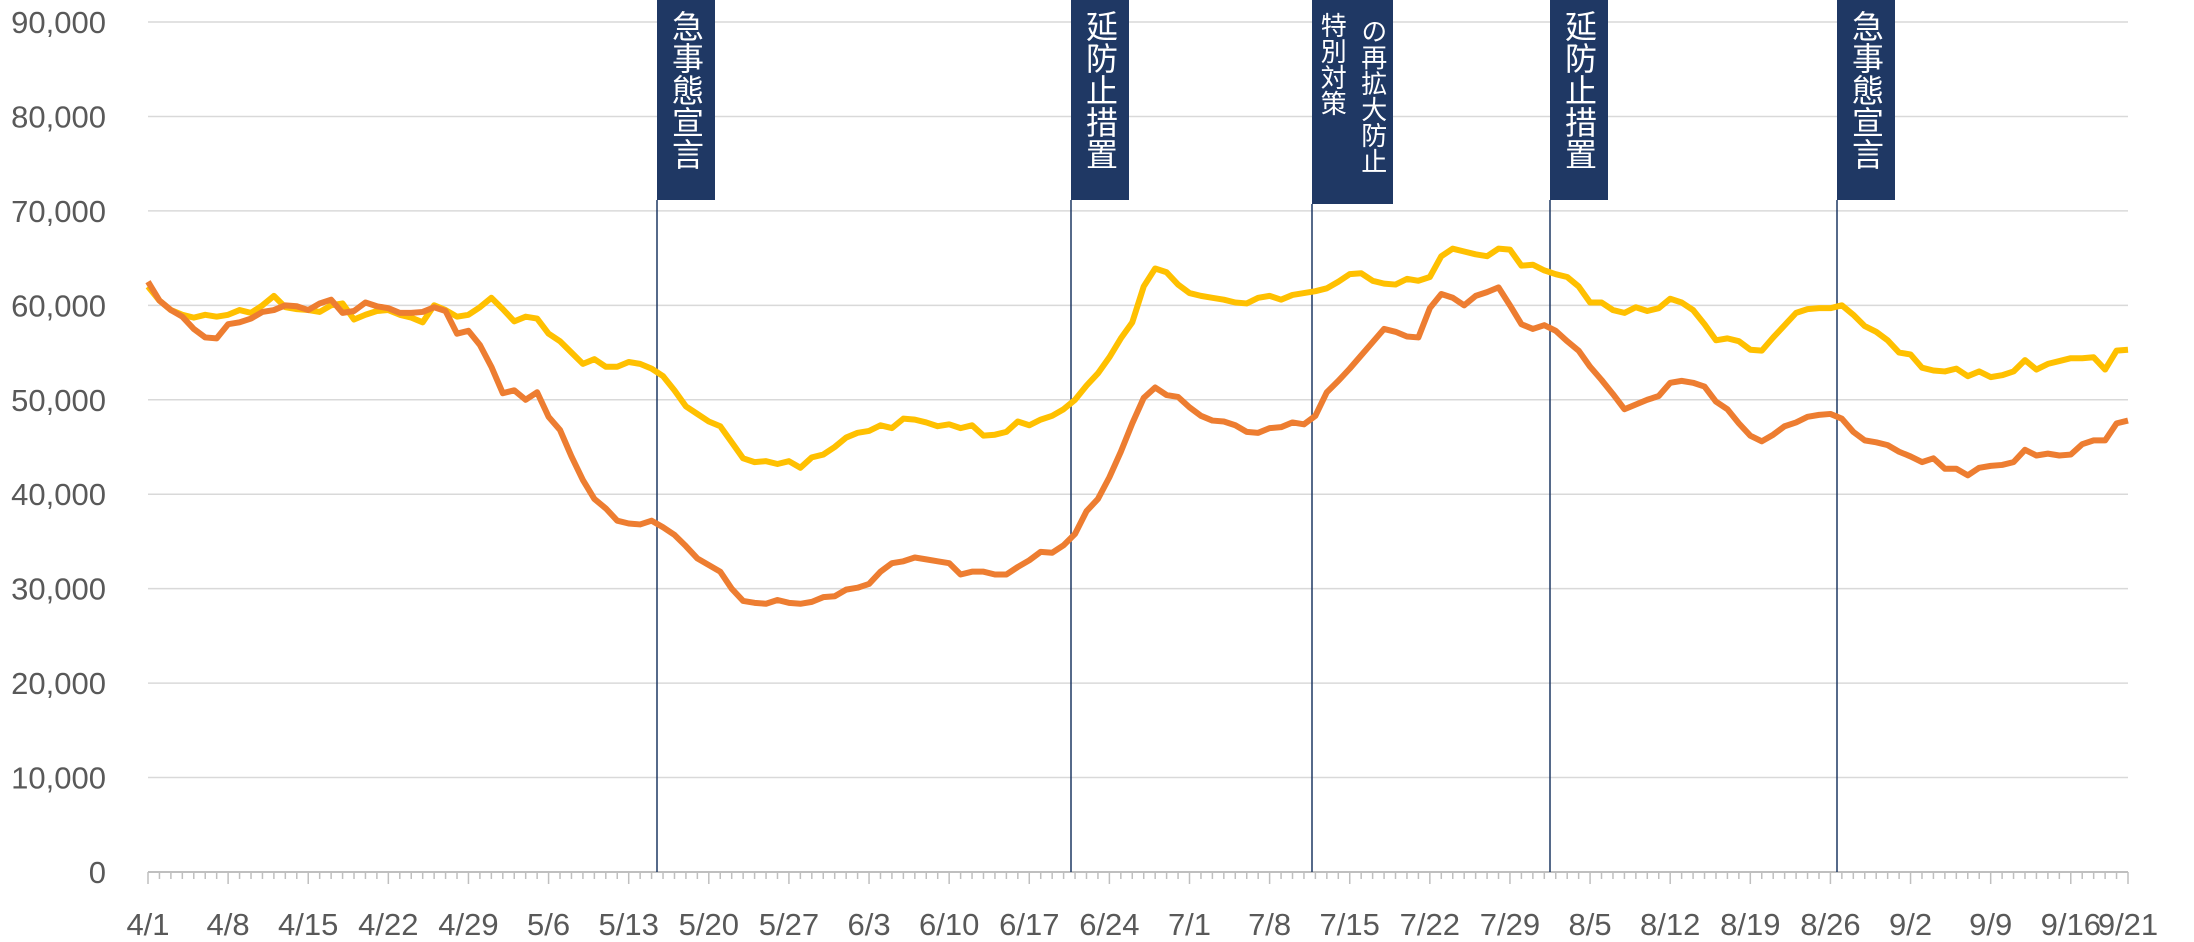 The image size is (2194, 942). What do you see at coordinates (1029, 924) in the screenshot?
I see `x-tick-label: 6/17` at bounding box center [1029, 924].